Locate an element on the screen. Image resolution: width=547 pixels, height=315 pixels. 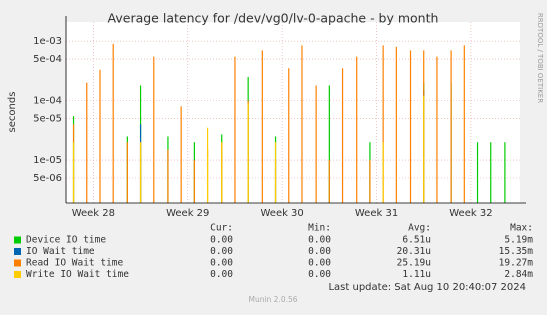
watermark: RRDTOOL / TOBI OETIKER is located at coordinates (540, 58).